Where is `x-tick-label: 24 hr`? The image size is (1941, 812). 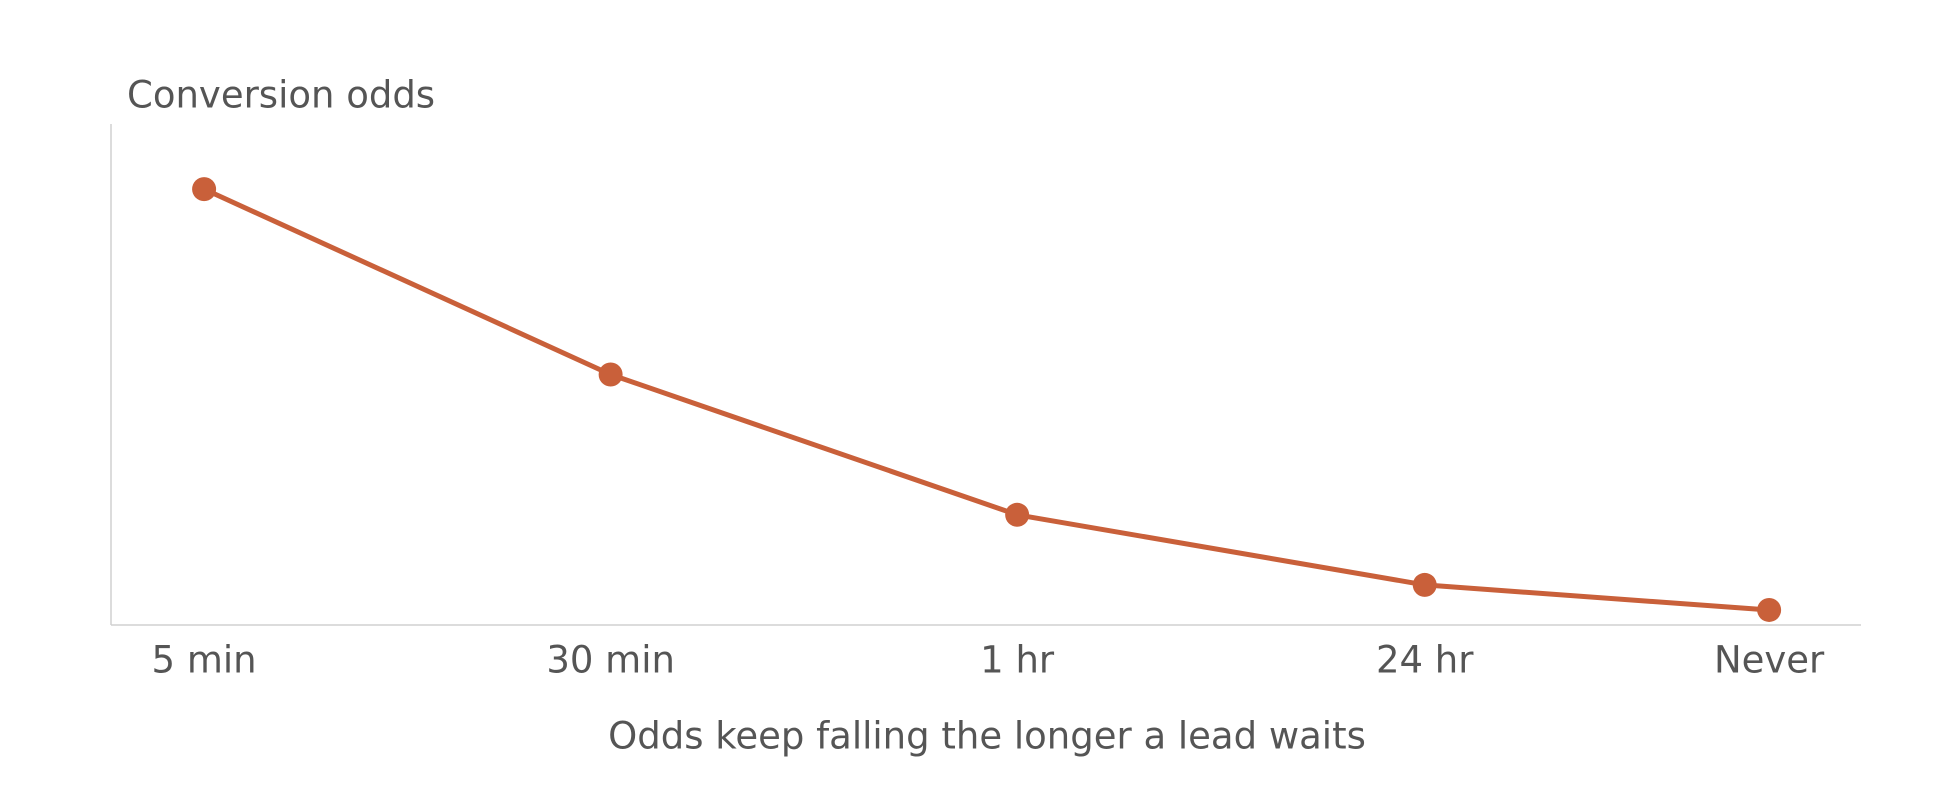 x-tick-label: 24 hr is located at coordinates (1425, 660).